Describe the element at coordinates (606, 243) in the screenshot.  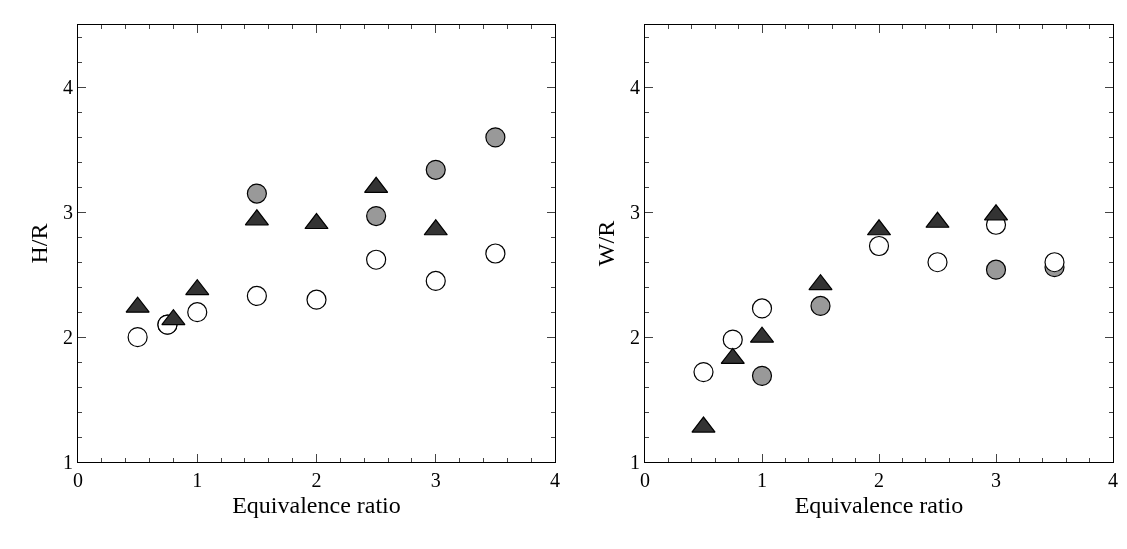
I see `y-axis-title: W/R` at that location.